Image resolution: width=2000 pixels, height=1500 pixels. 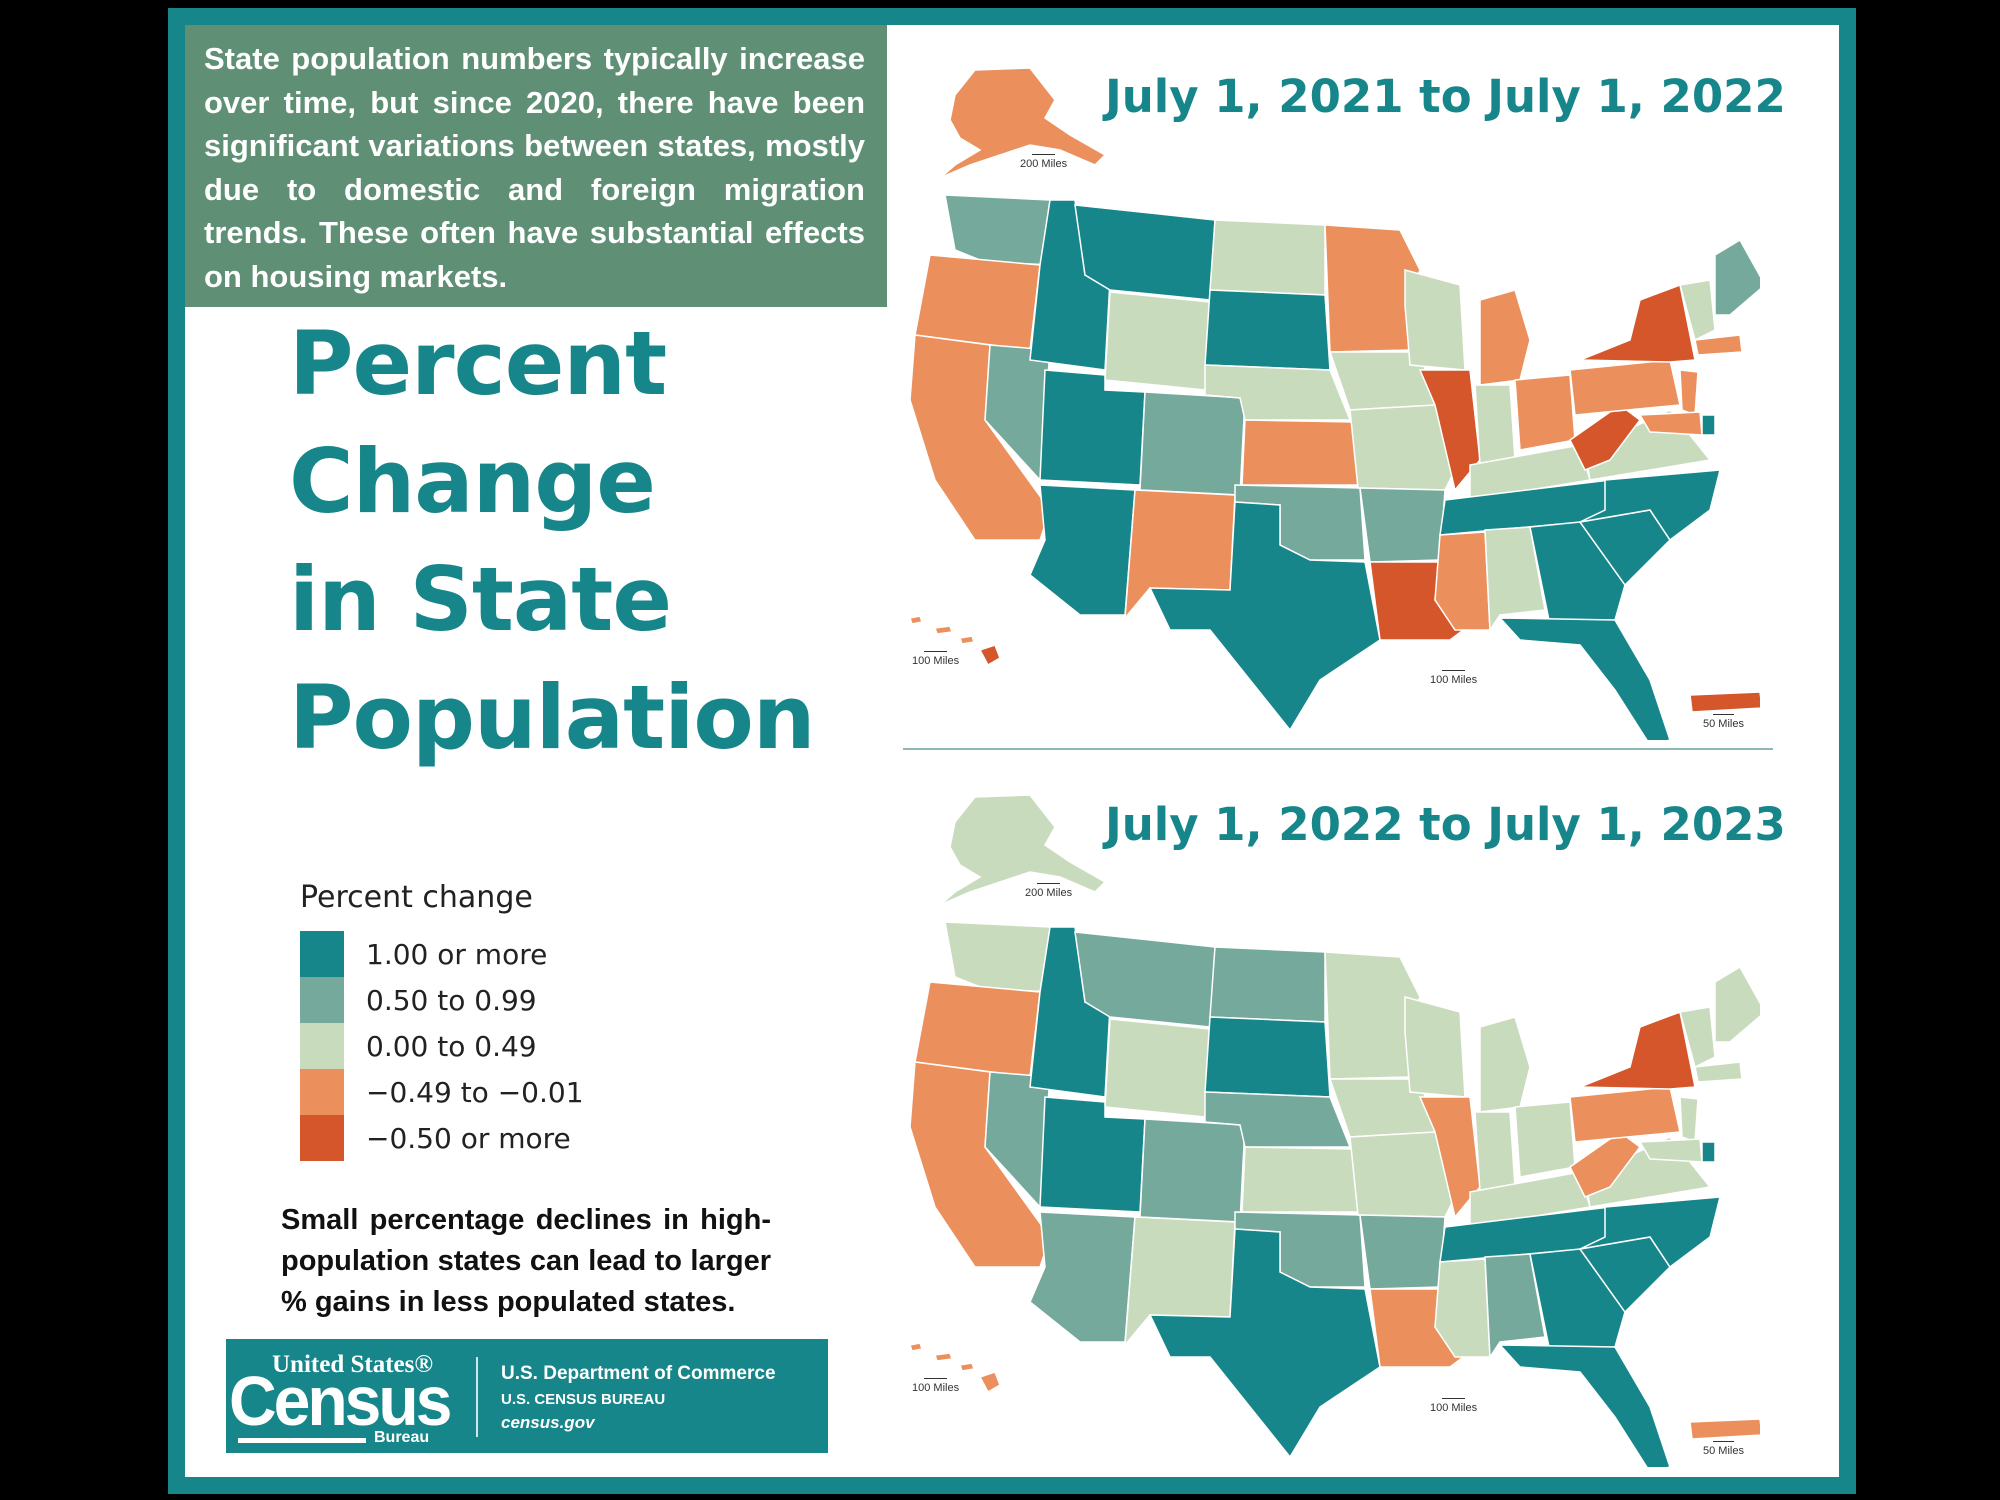 I want to click on logo-underline, so click(x=302, y=1440).